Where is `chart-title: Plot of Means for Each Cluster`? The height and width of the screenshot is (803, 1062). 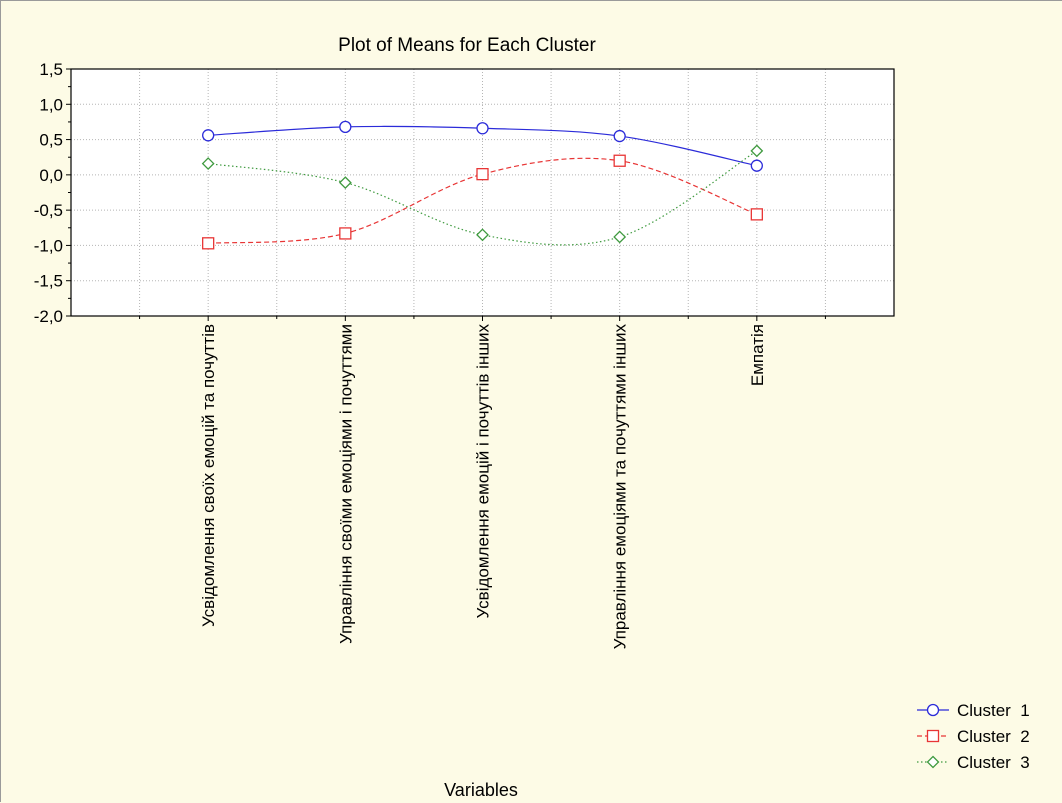
chart-title: Plot of Means for Each Cluster is located at coordinates (467, 45).